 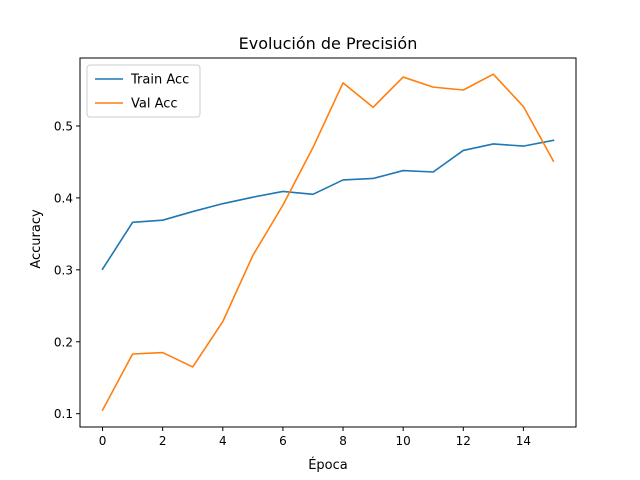 I want to click on y-axis-label: Accuracy, so click(x=36, y=239).